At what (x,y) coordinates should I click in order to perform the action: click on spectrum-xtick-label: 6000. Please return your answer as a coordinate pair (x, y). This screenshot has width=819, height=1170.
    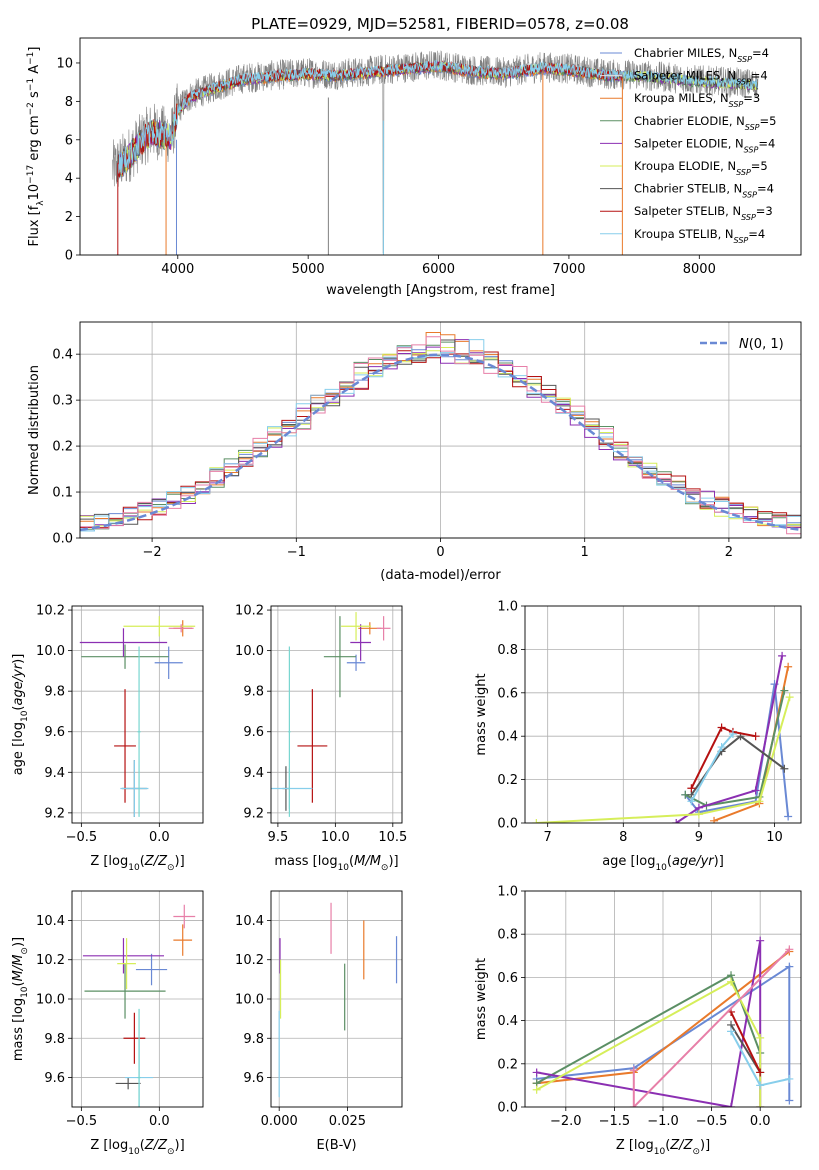
    Looking at the image, I should click on (438, 269).